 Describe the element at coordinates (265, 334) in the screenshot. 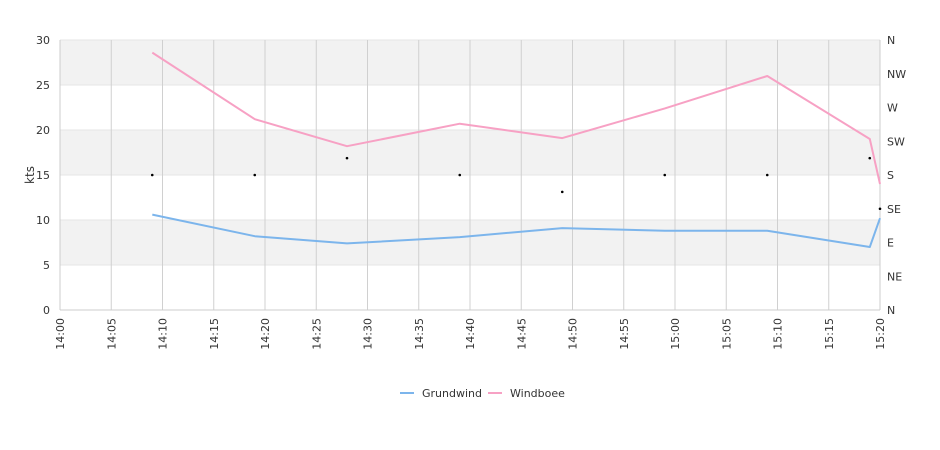

I see `x-tick-label: 14:20` at that location.